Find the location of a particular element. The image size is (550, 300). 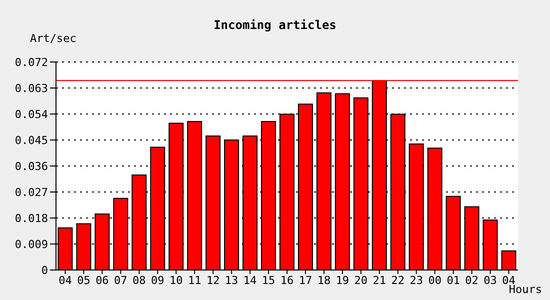

x-tick-label: 14 is located at coordinates (250, 280).